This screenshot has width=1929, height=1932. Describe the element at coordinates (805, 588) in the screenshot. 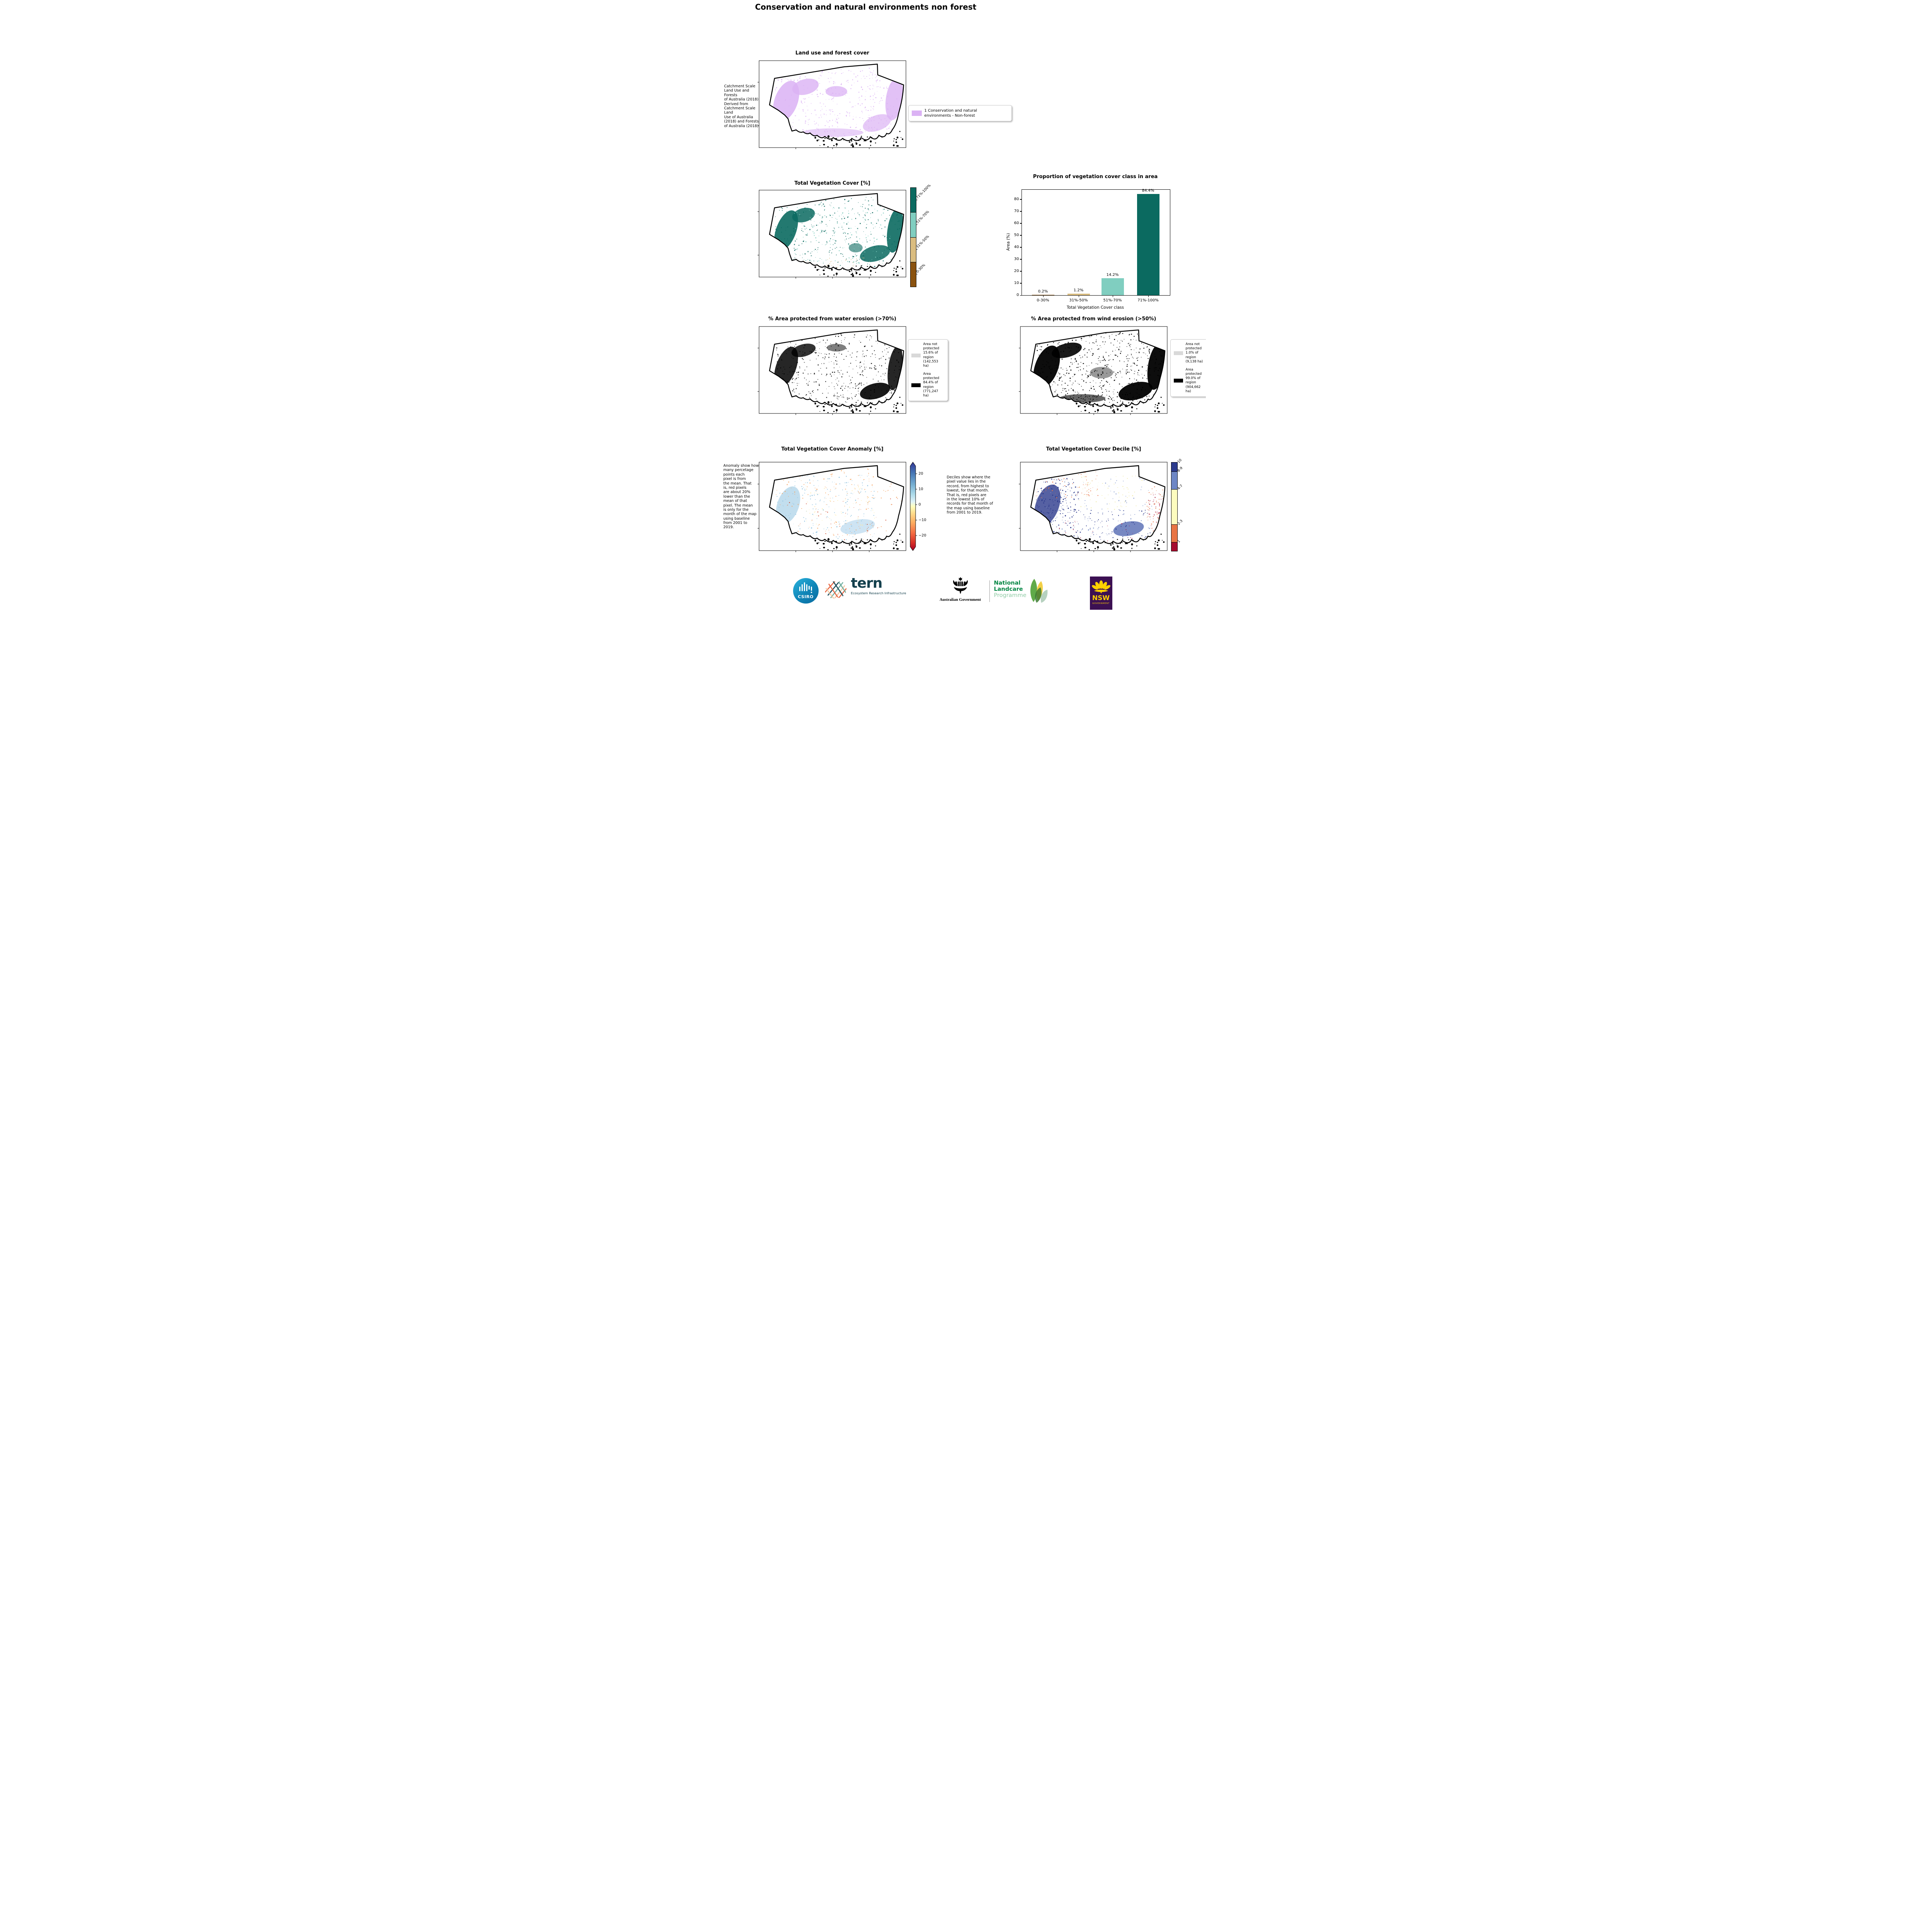

I see `csiro-wave-icon` at that location.